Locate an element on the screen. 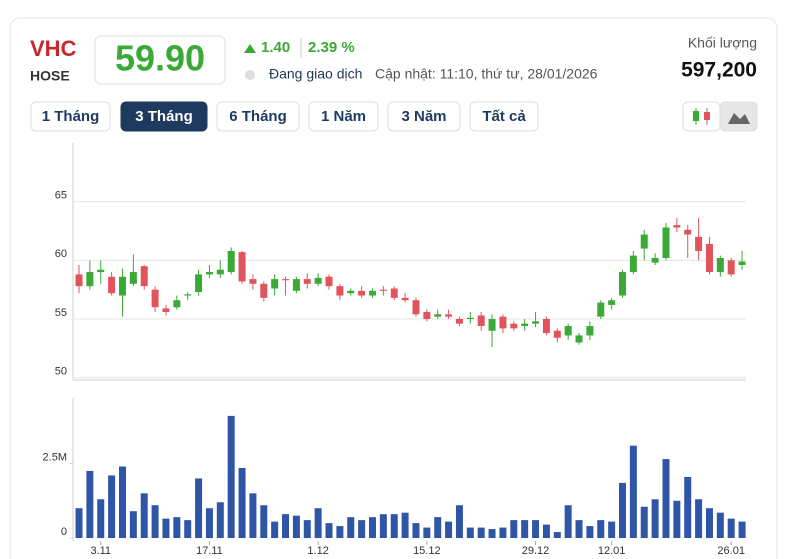 This screenshot has width=785, height=559. tab-label: 1 Năm is located at coordinates (343, 116).